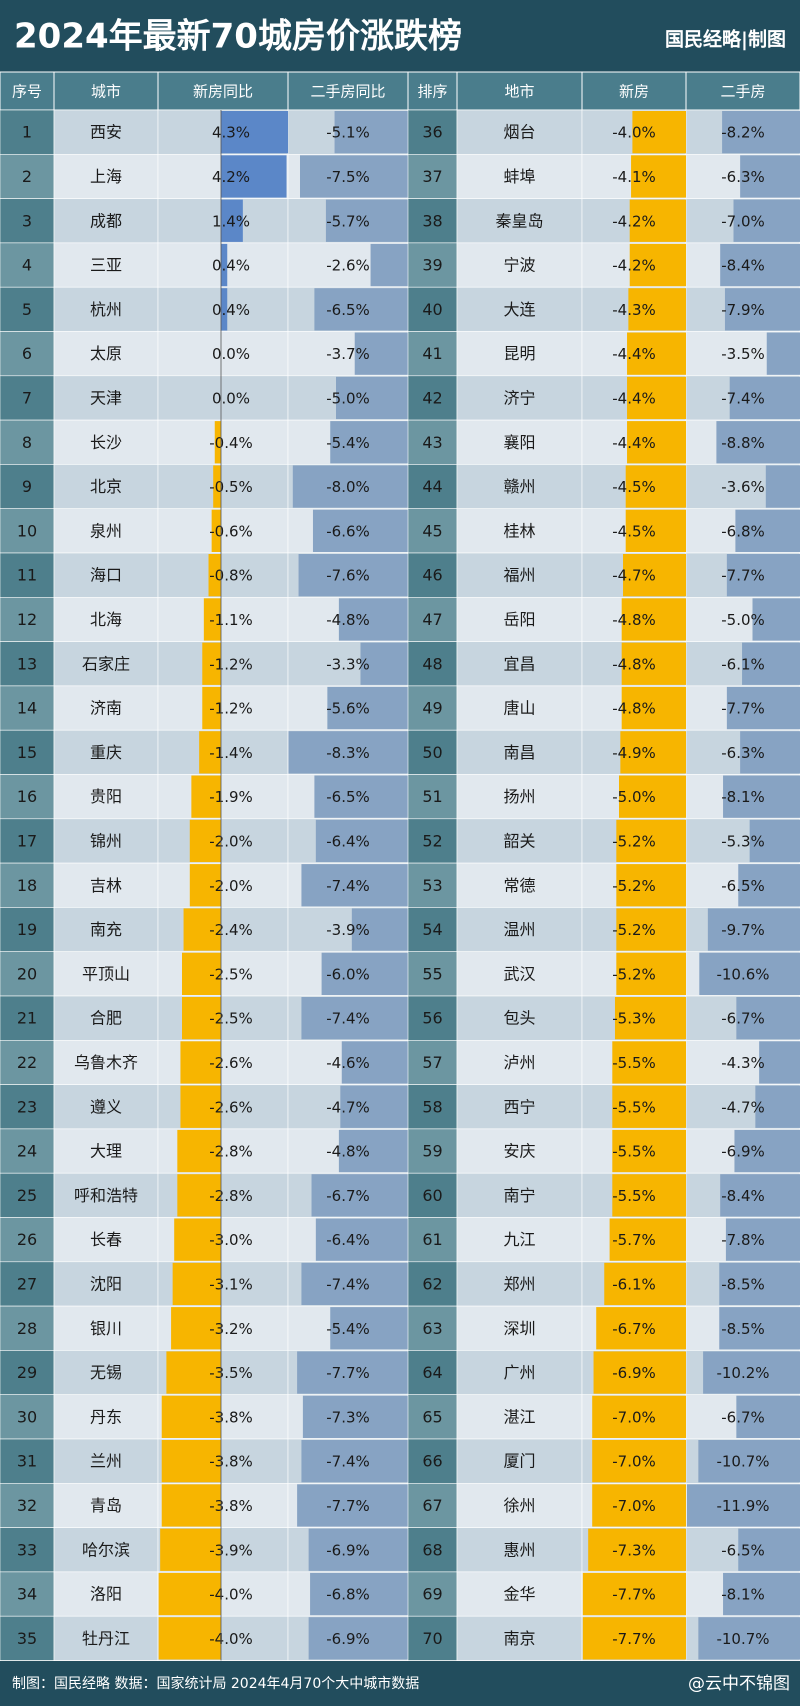 This screenshot has width=800, height=1706. Describe the element at coordinates (231, 709) in the screenshot. I see `new-home-label: -1.2%` at that location.